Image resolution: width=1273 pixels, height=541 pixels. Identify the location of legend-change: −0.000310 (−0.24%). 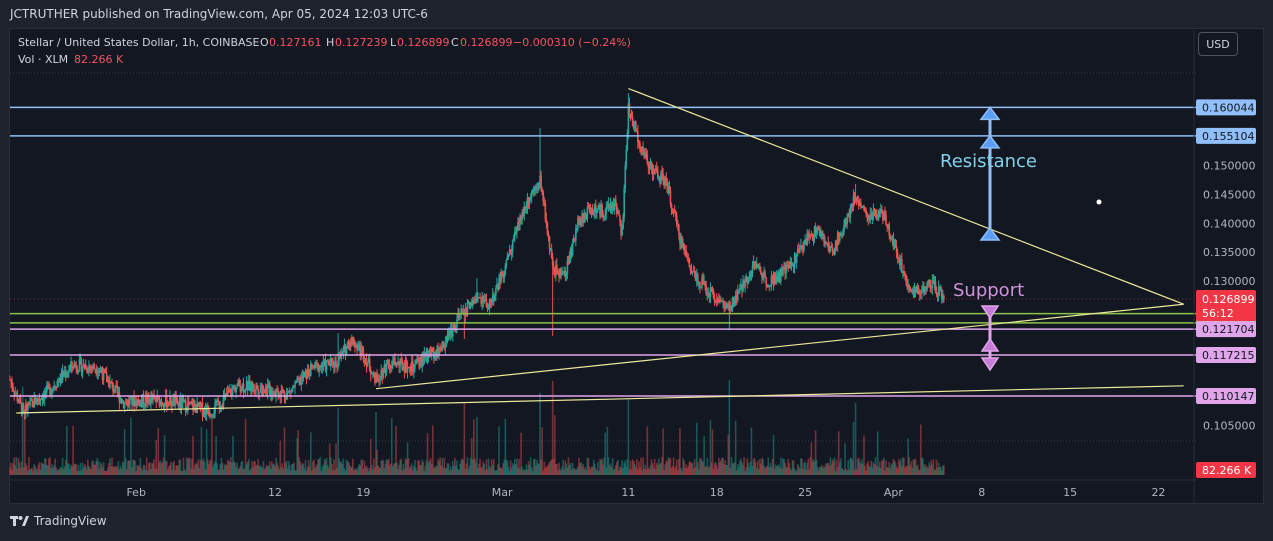
(572, 42).